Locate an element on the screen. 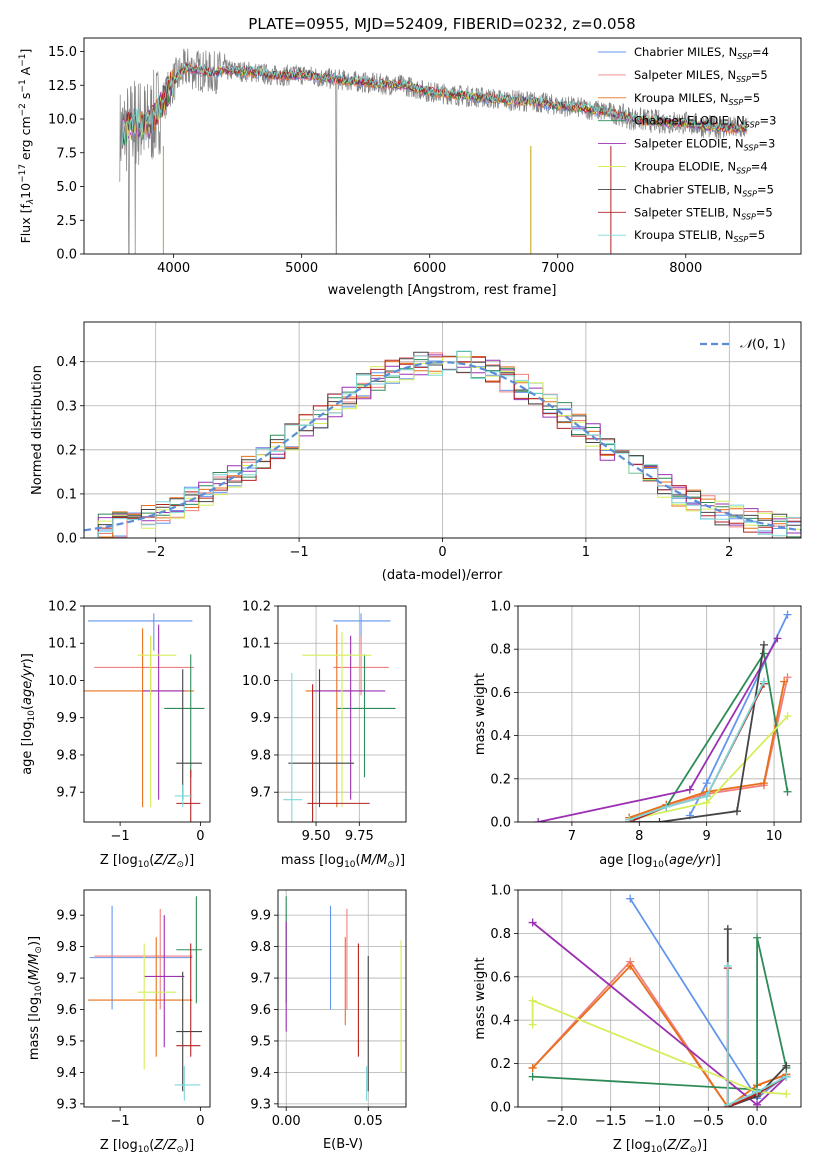 The width and height of the screenshot is (819, 1170). legend-name: Chabrier STELIB, N is located at coordinates (688, 189).